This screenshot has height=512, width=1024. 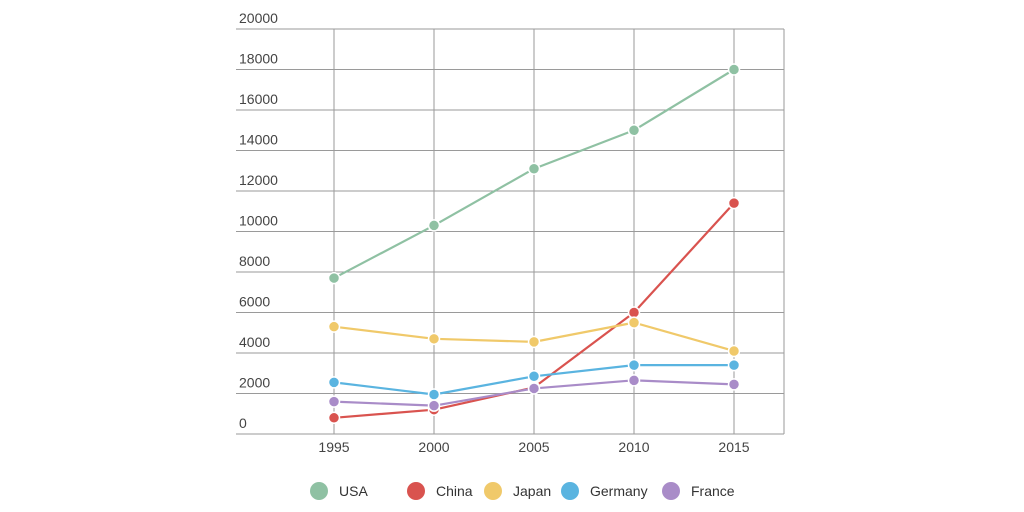 What do you see at coordinates (254, 383) in the screenshot?
I see `y-tick-label: 2000` at bounding box center [254, 383].